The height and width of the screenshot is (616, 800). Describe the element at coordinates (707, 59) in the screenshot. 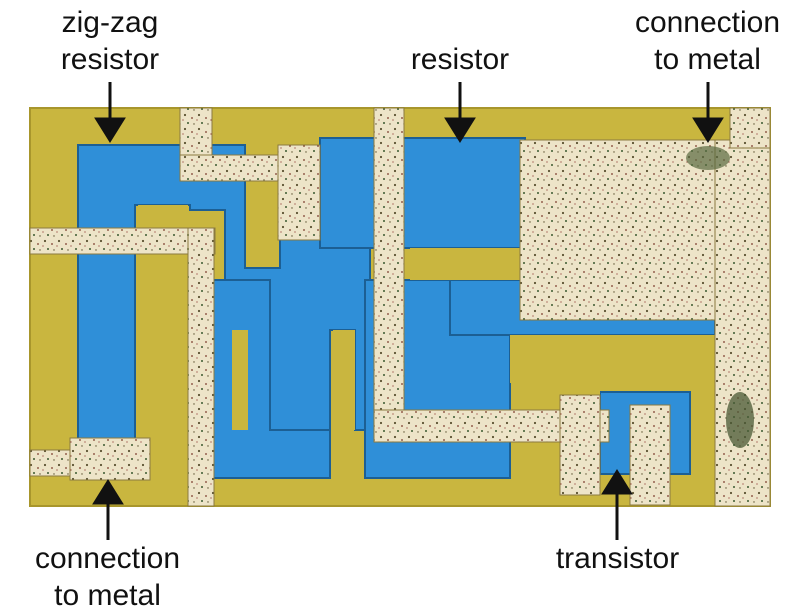

I see `label-connection-top-line2: to metal` at that location.